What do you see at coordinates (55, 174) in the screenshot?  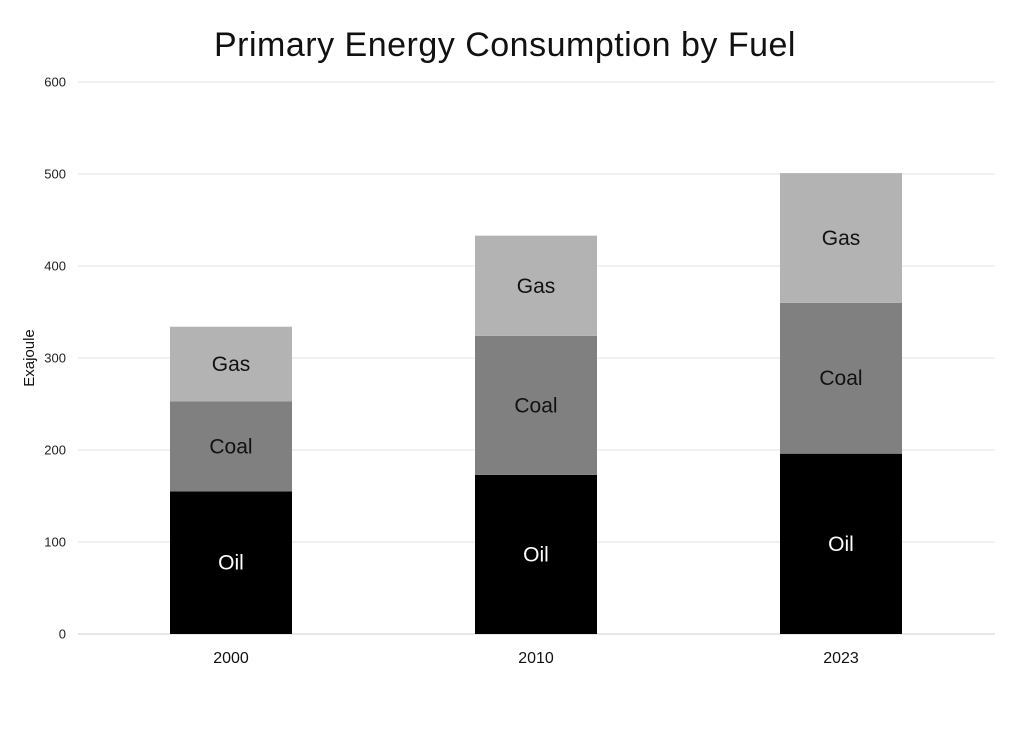 I see `y-tick-label-500: 500` at bounding box center [55, 174].